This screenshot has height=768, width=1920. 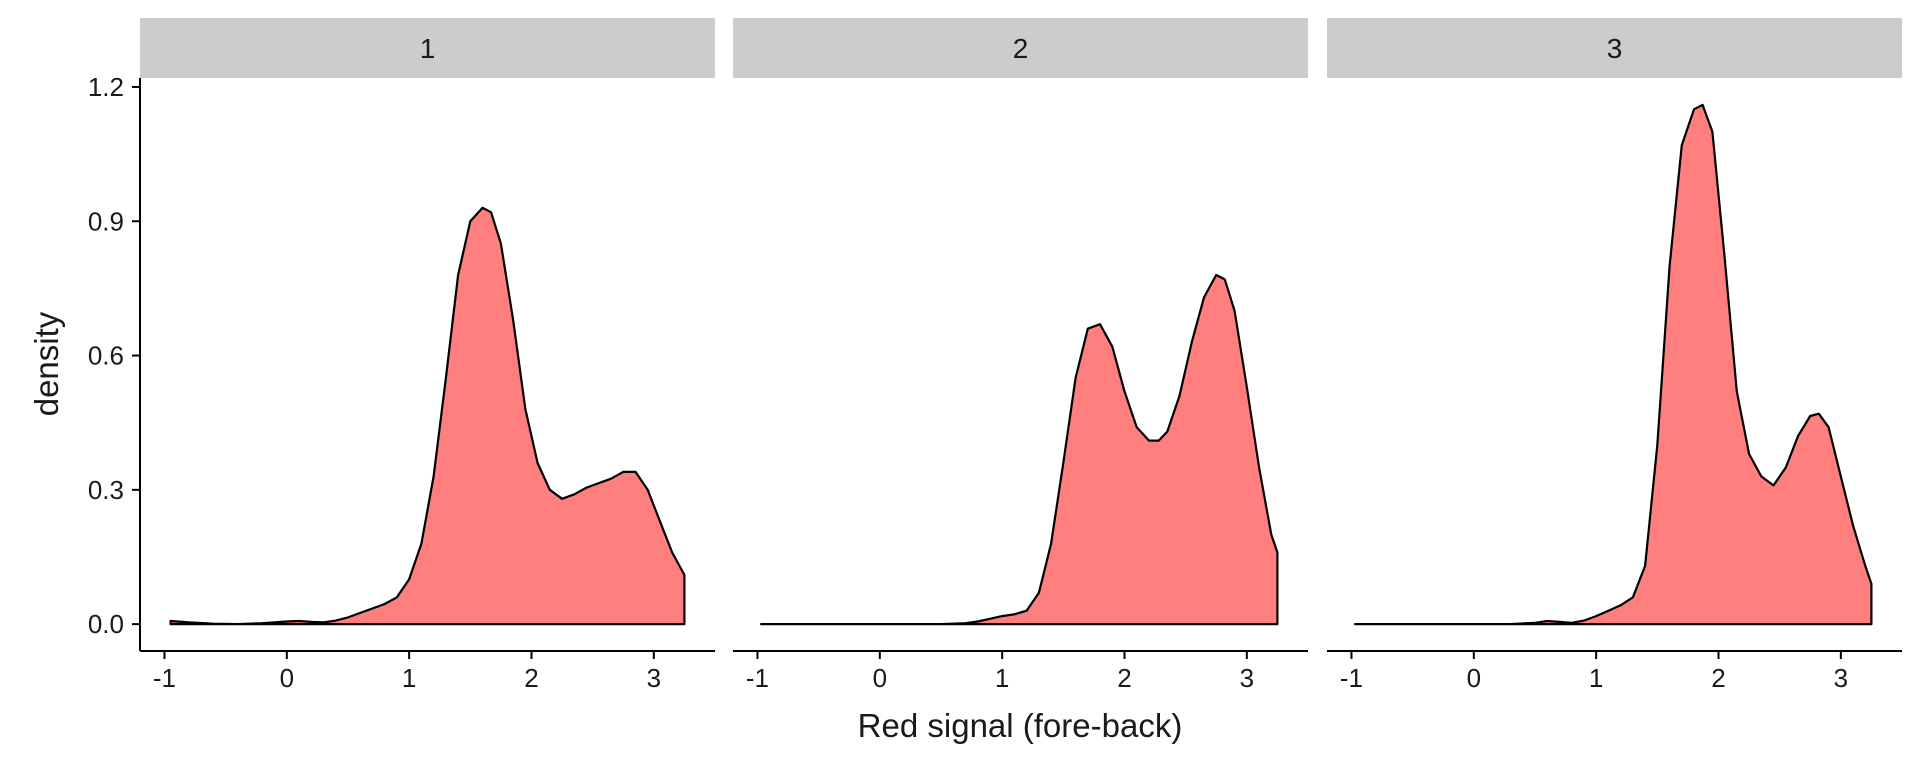 I want to click on y-tick-label: 1.2, so click(x=106, y=87).